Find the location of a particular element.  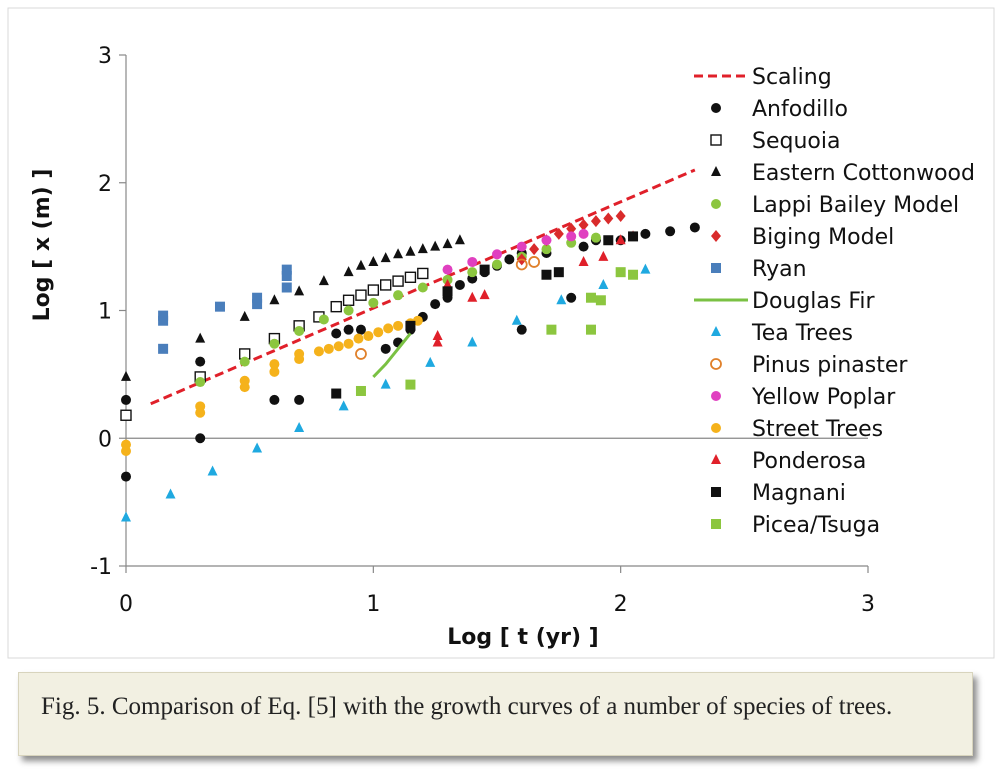

legend-item-magnani: Magnani is located at coordinates (778, 493).